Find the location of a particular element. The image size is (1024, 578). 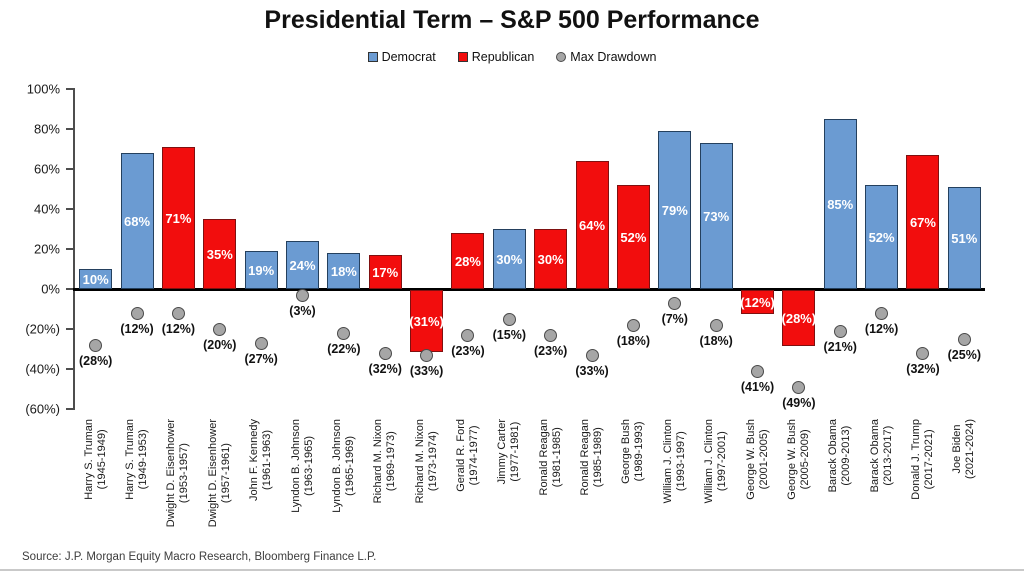

term-return-bar: (12%) is located at coordinates (757, 302).